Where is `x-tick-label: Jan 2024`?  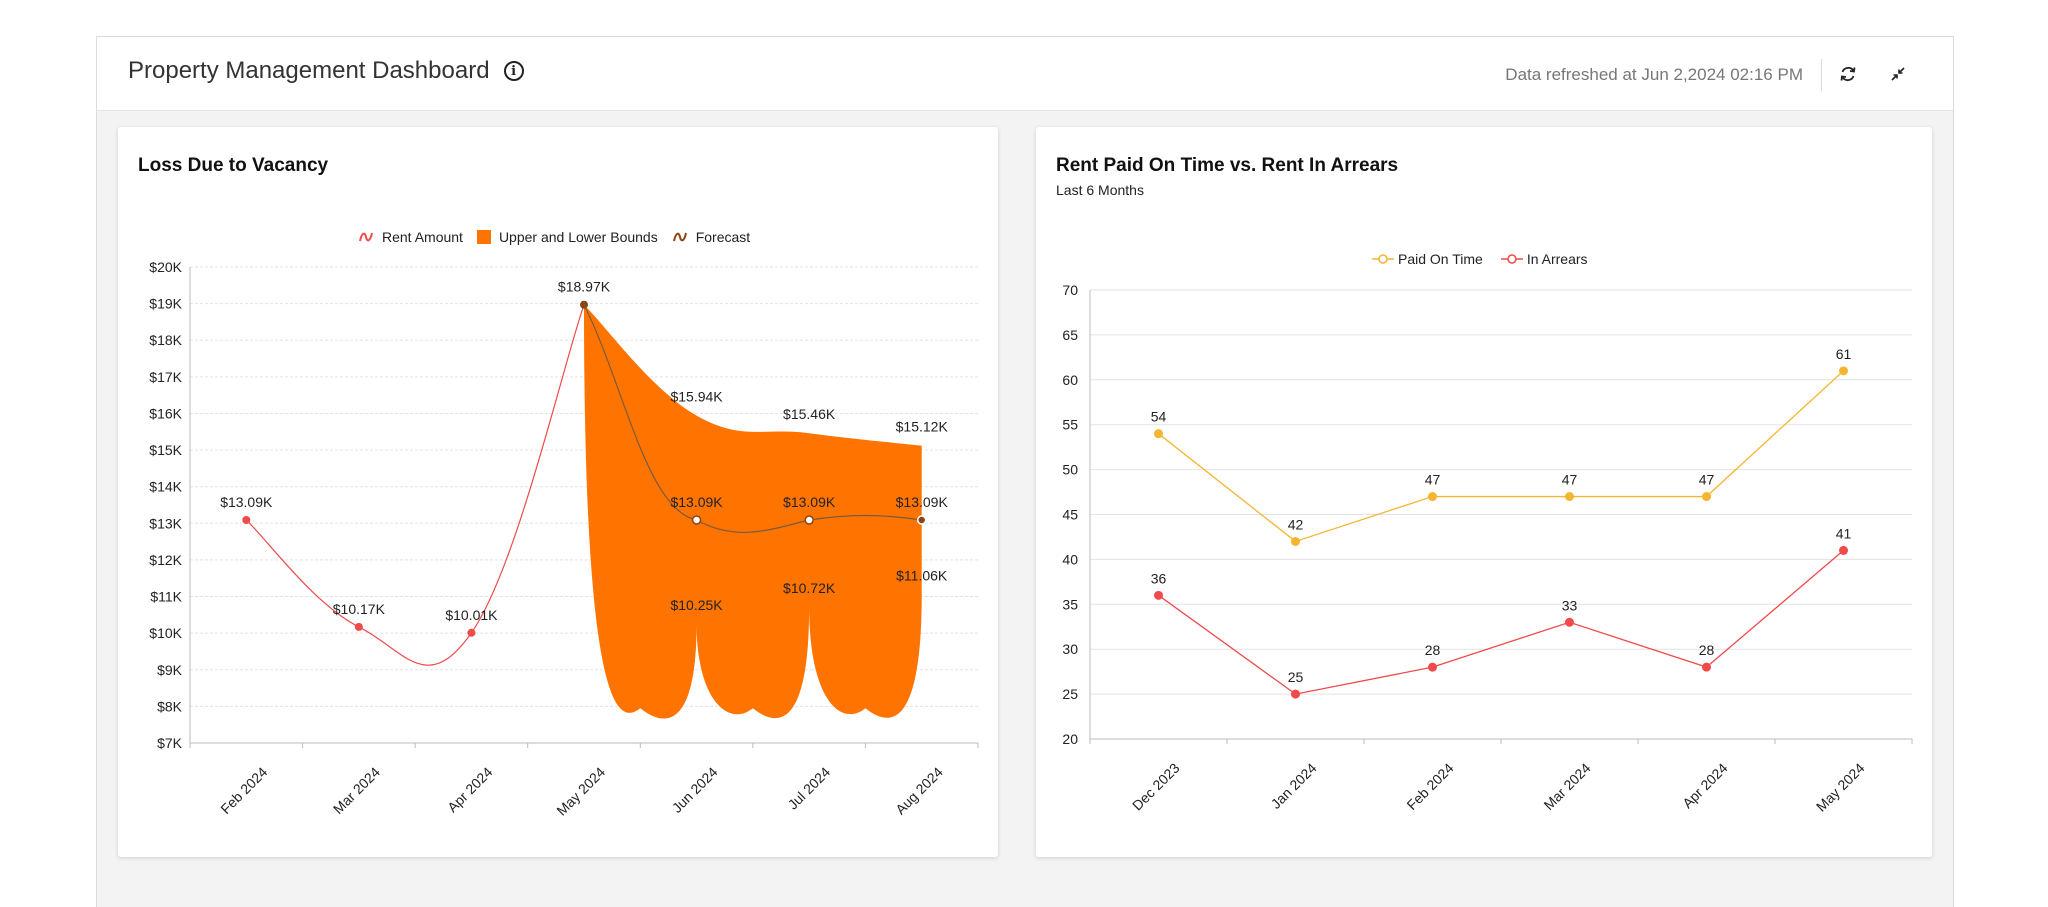
x-tick-label: Jan 2024 is located at coordinates (1294, 786).